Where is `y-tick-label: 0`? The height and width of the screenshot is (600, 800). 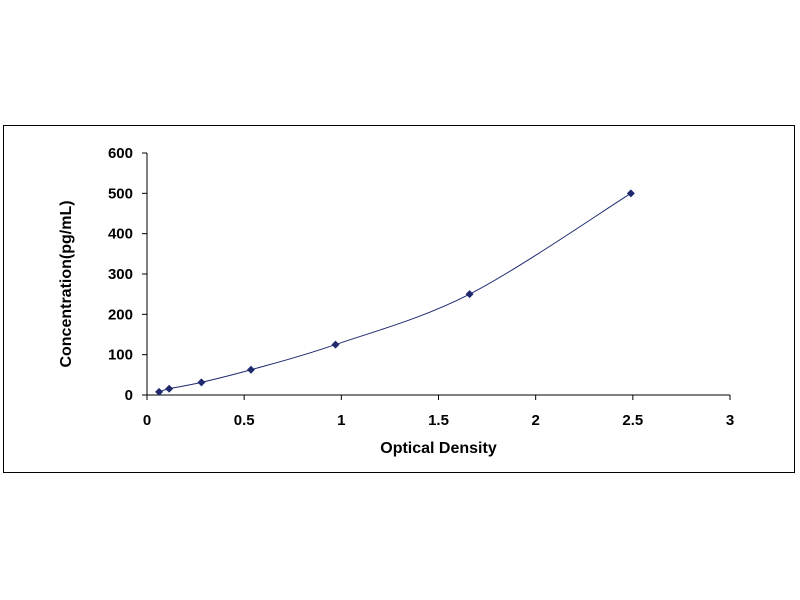
y-tick-label: 0 is located at coordinates (129, 395).